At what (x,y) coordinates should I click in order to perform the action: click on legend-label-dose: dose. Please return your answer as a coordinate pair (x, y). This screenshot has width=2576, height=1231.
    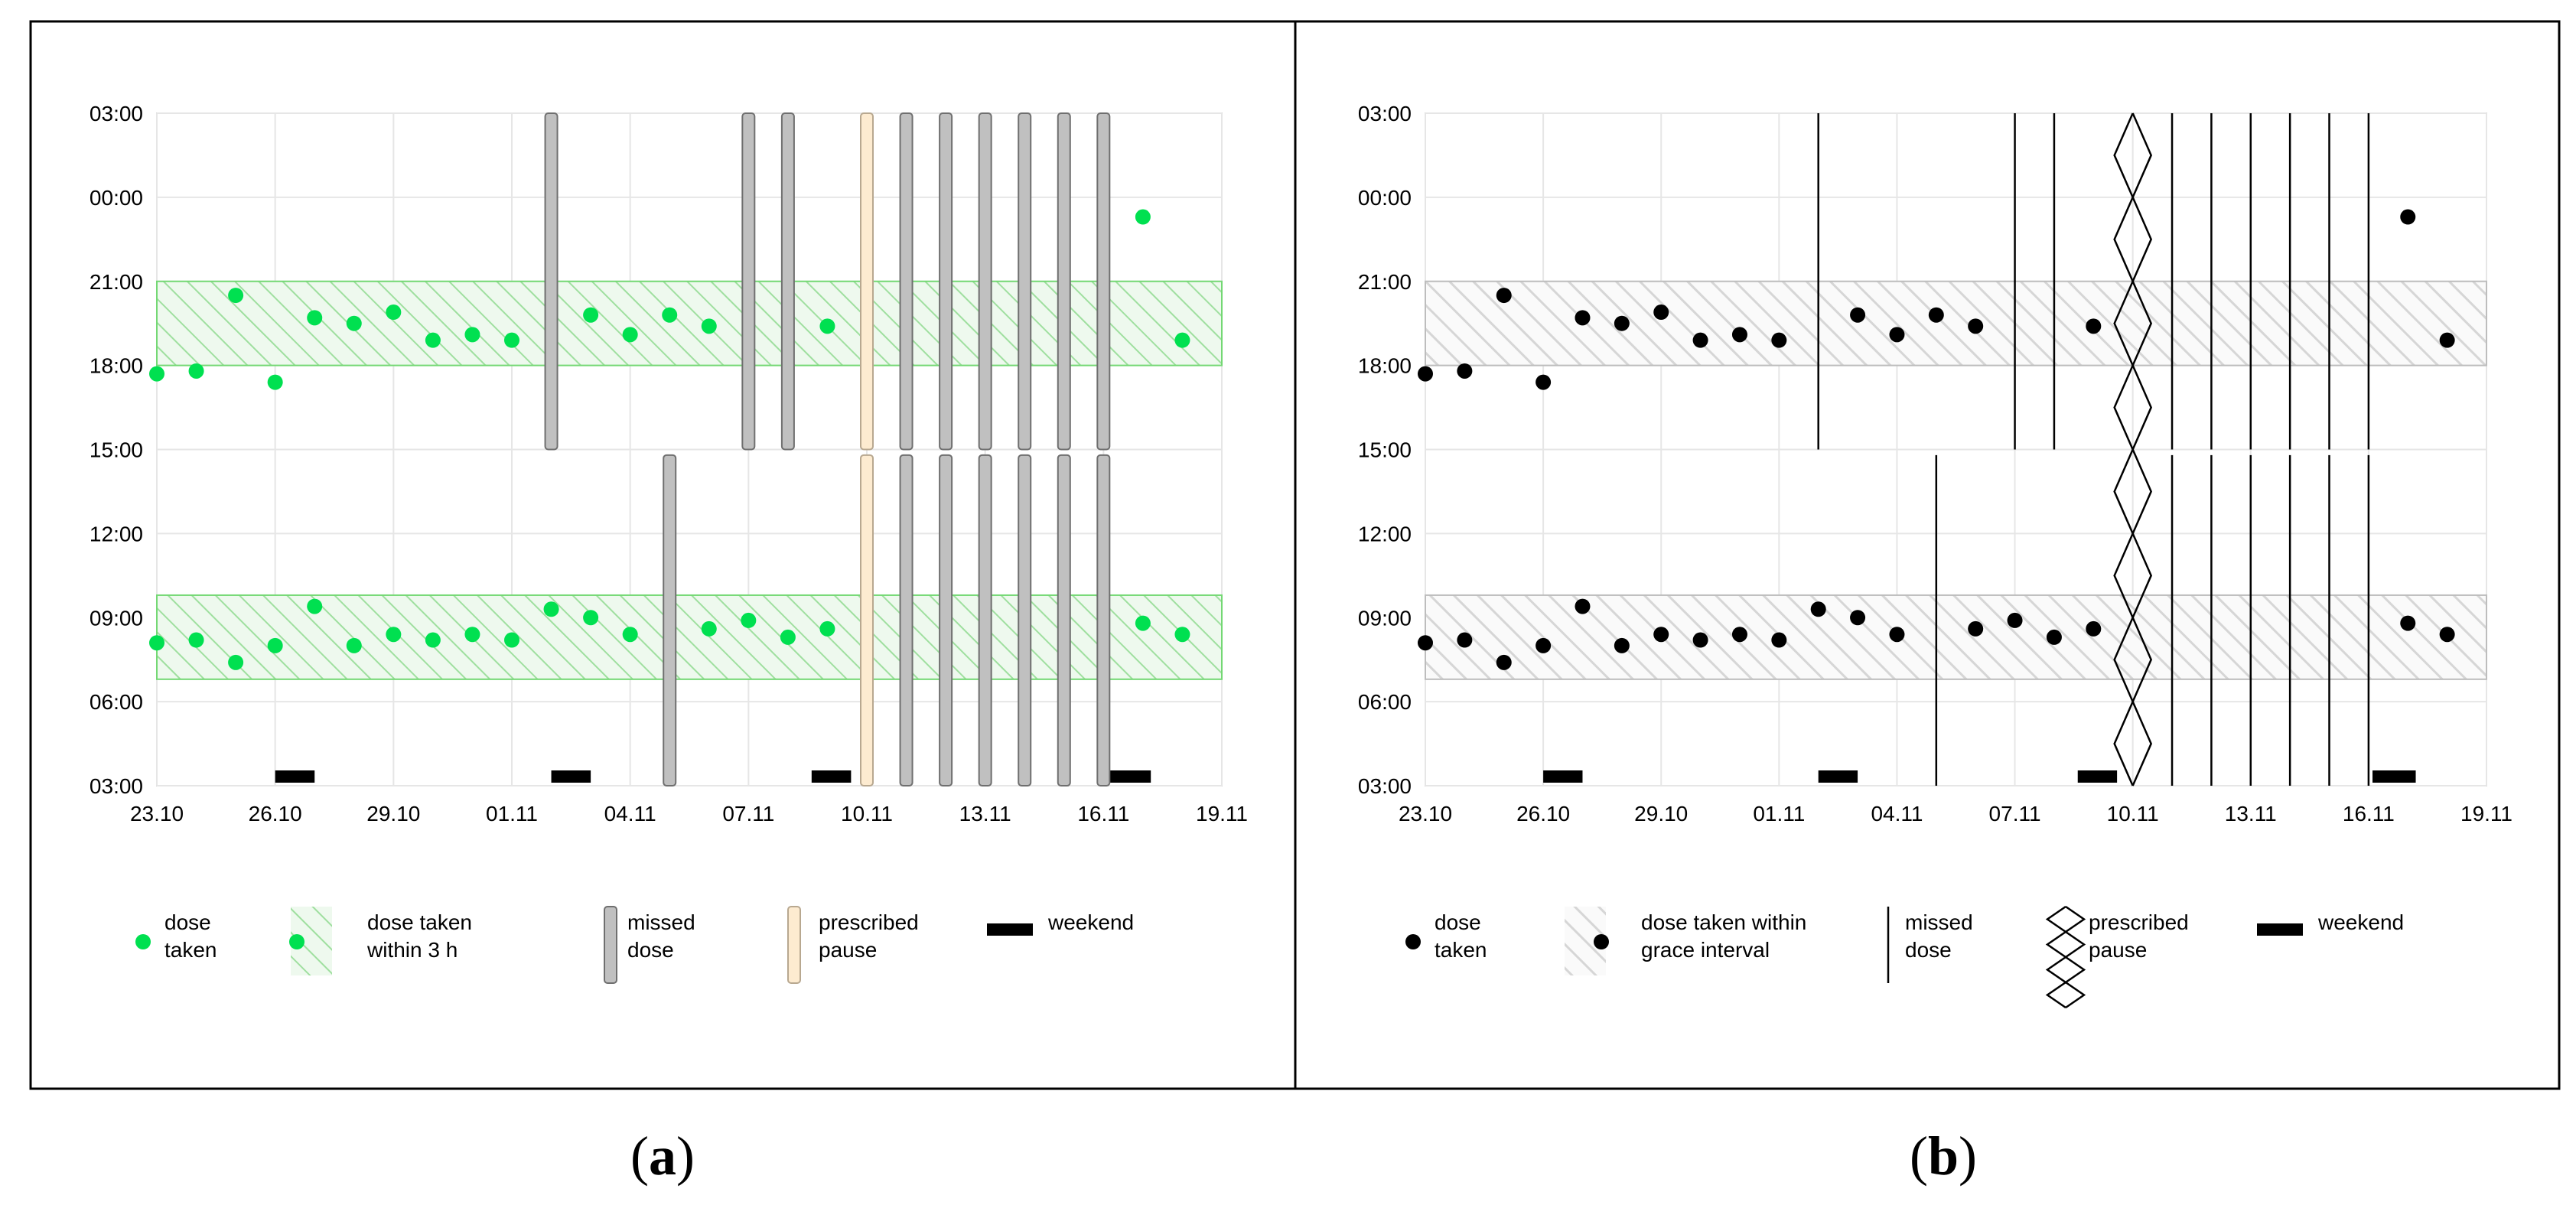
    Looking at the image, I should click on (188, 922).